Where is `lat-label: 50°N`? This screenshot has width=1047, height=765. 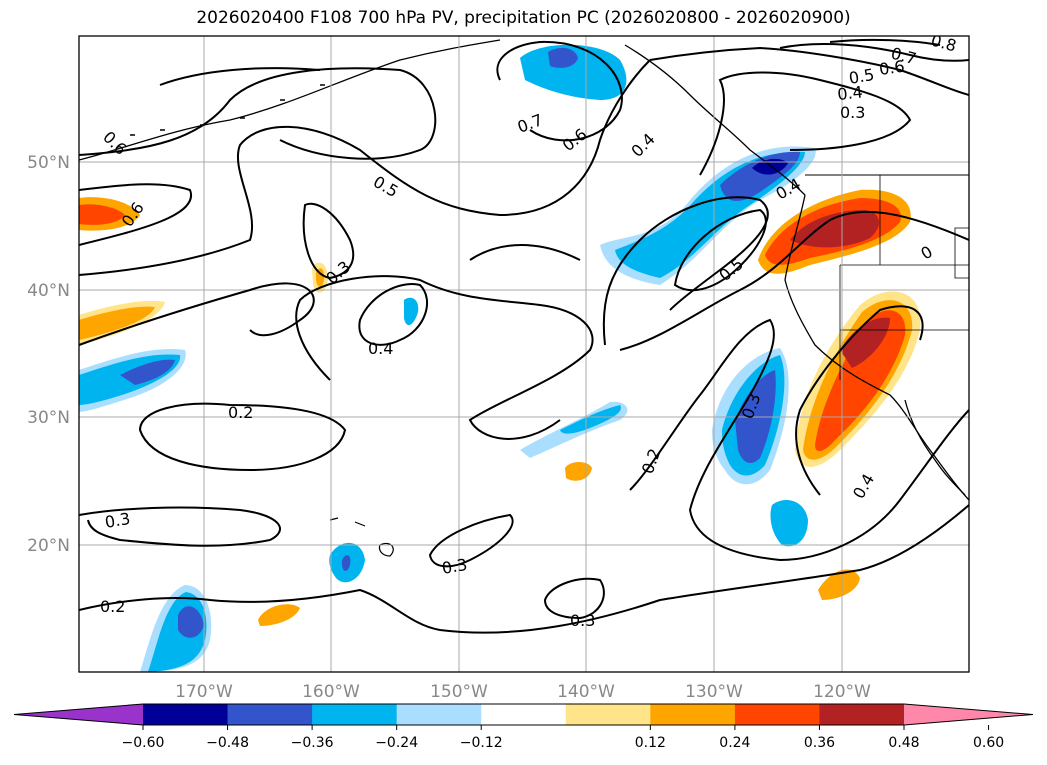 lat-label: 50°N is located at coordinates (48, 163).